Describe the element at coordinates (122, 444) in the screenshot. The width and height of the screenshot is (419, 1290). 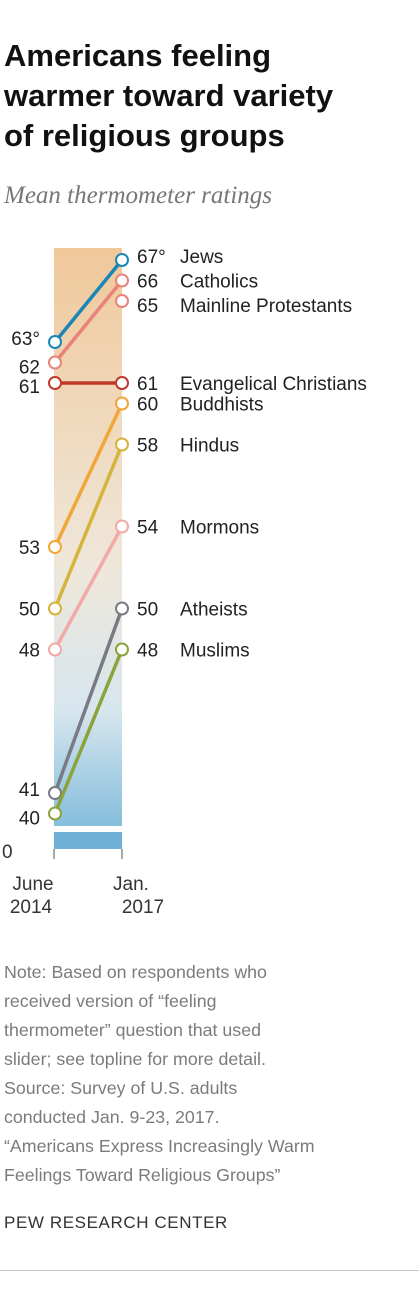
I see `point-2017-hindus` at that location.